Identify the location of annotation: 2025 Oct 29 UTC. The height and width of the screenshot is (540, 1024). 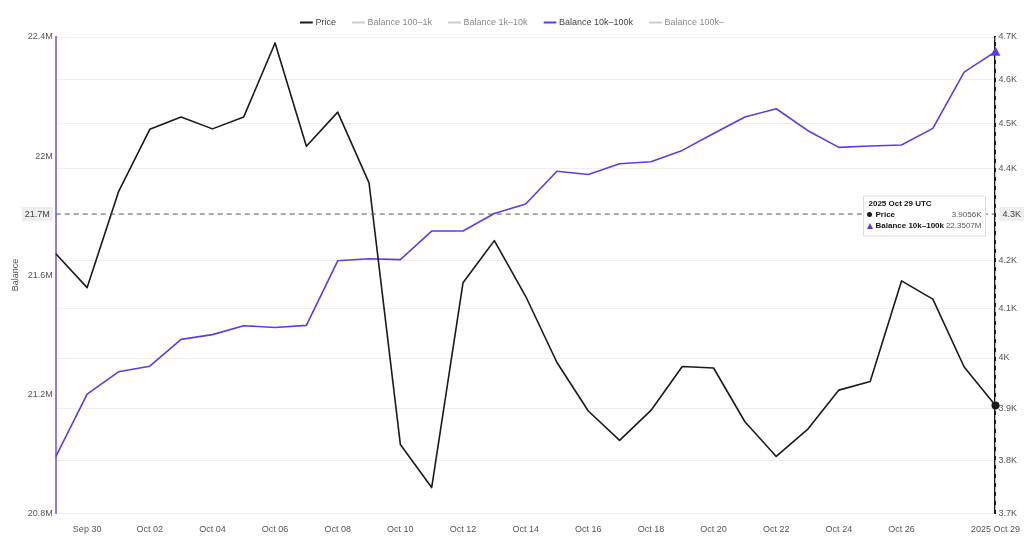
(900, 204).